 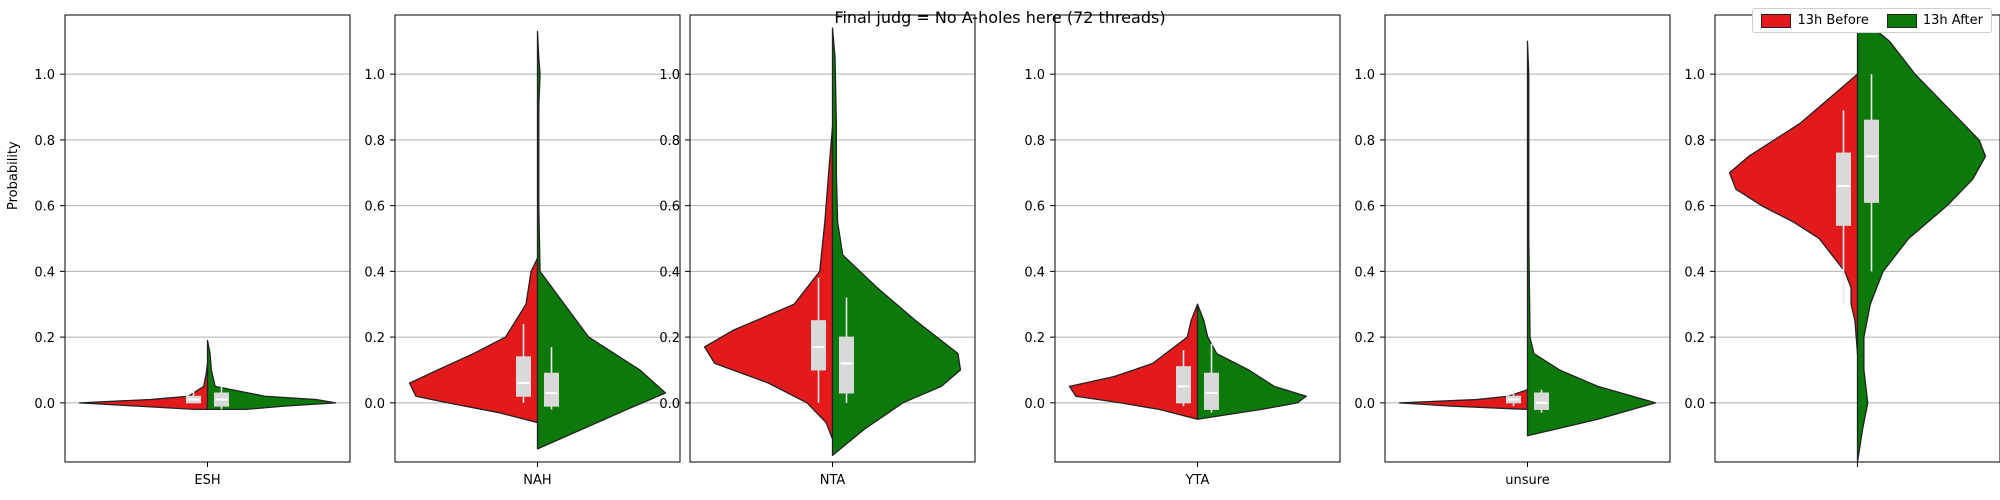 I want to click on legend-entry-after: 13h After, so click(x=1934, y=20).